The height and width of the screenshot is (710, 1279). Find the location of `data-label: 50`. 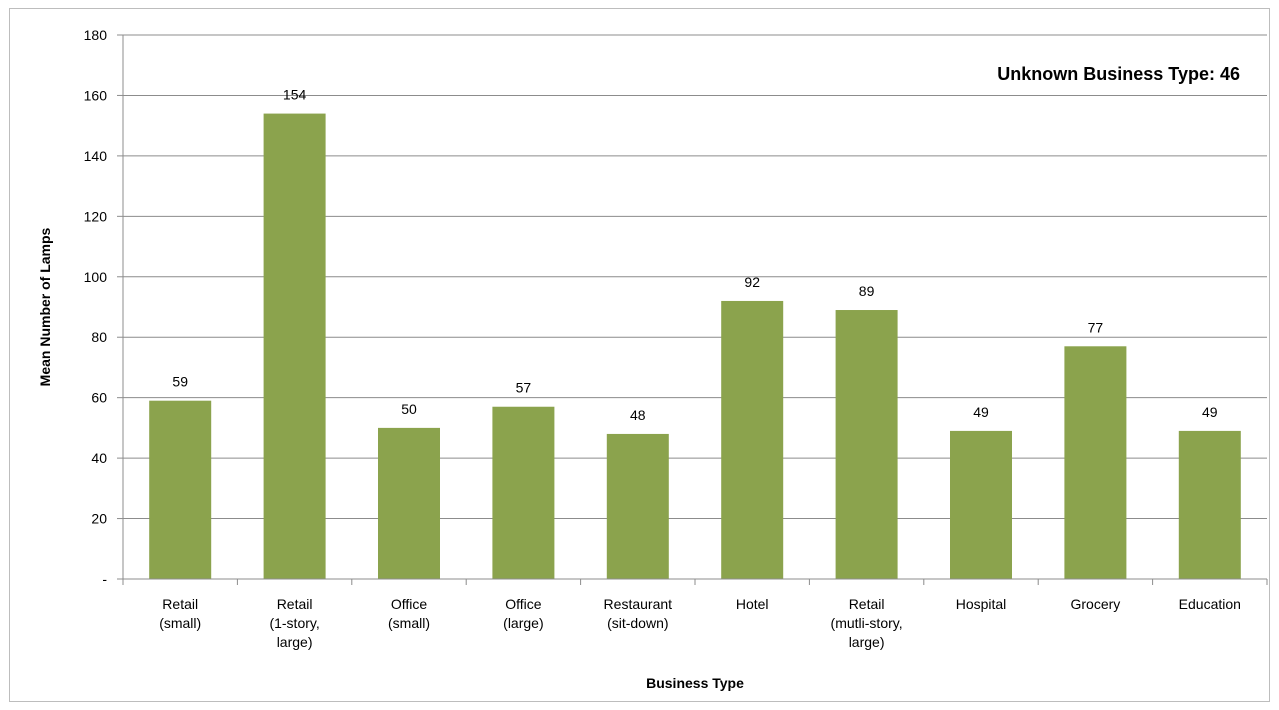

data-label: 50 is located at coordinates (409, 409).